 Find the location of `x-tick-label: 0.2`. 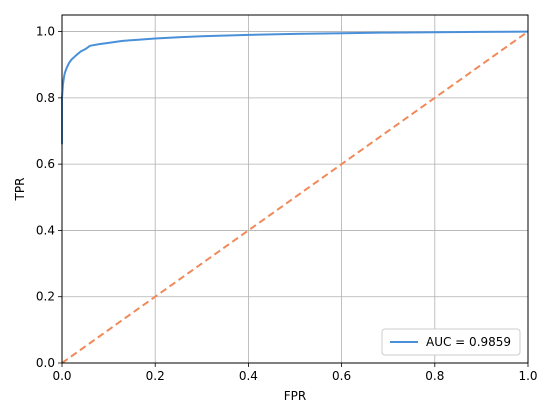

x-tick-label: 0.2 is located at coordinates (155, 376).